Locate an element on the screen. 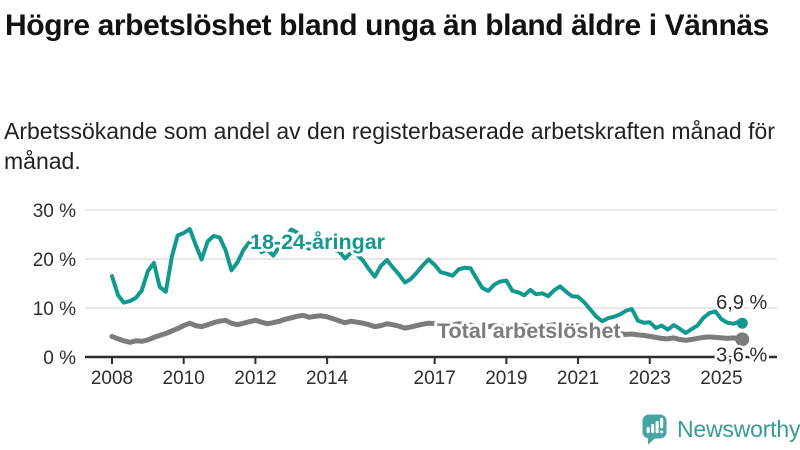  end-value-label-0: 6,9 % is located at coordinates (741, 303).